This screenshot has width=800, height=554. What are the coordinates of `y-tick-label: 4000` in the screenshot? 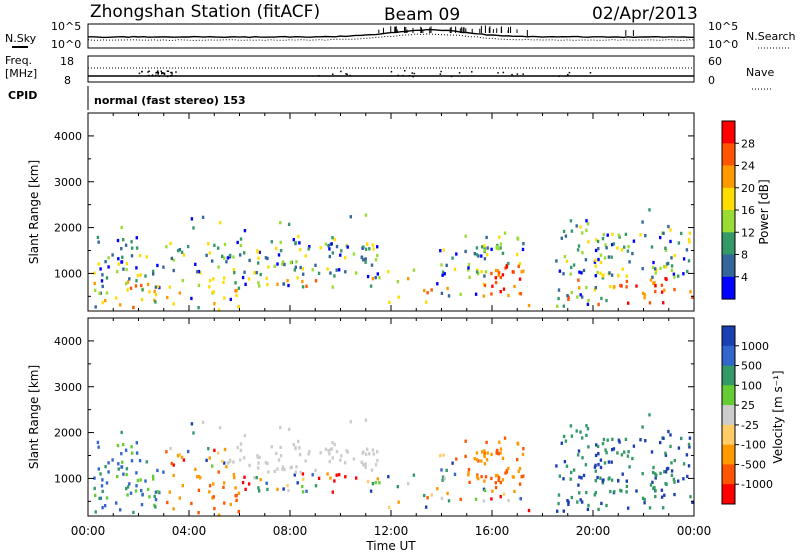 It's located at (68, 341).